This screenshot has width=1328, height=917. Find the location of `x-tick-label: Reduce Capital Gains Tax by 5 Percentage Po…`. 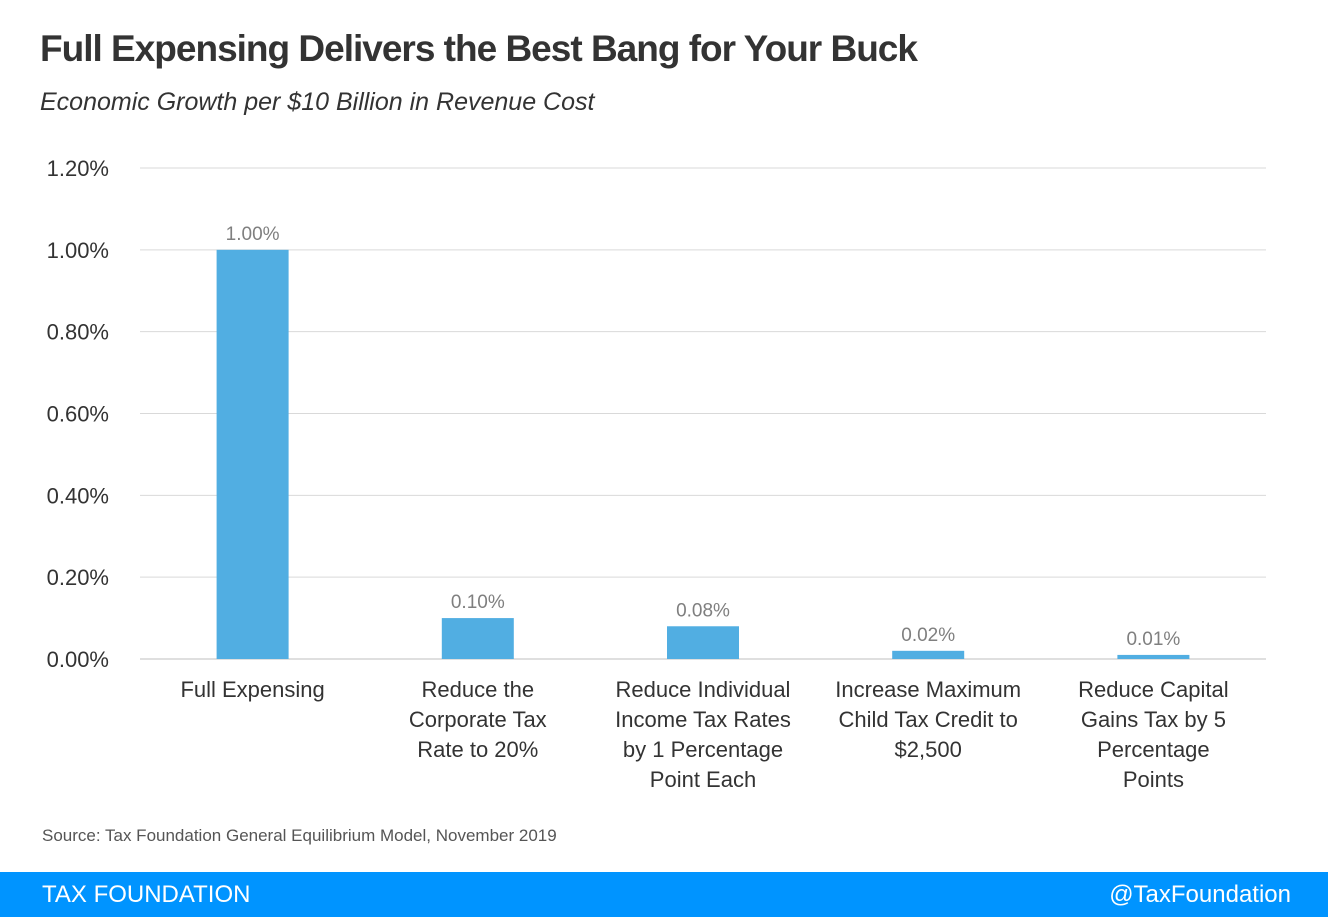

x-tick-label: Reduce Capital Gains Tax by 5 Percentage Po… is located at coordinates (1153, 734).